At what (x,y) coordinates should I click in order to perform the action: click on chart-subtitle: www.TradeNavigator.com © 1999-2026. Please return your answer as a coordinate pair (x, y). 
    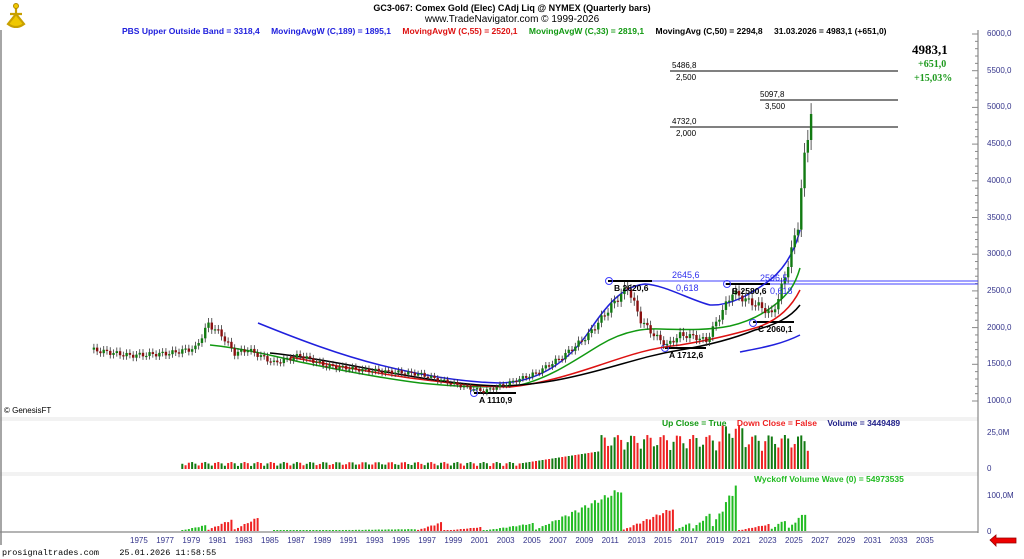
    Looking at the image, I should click on (512, 19).